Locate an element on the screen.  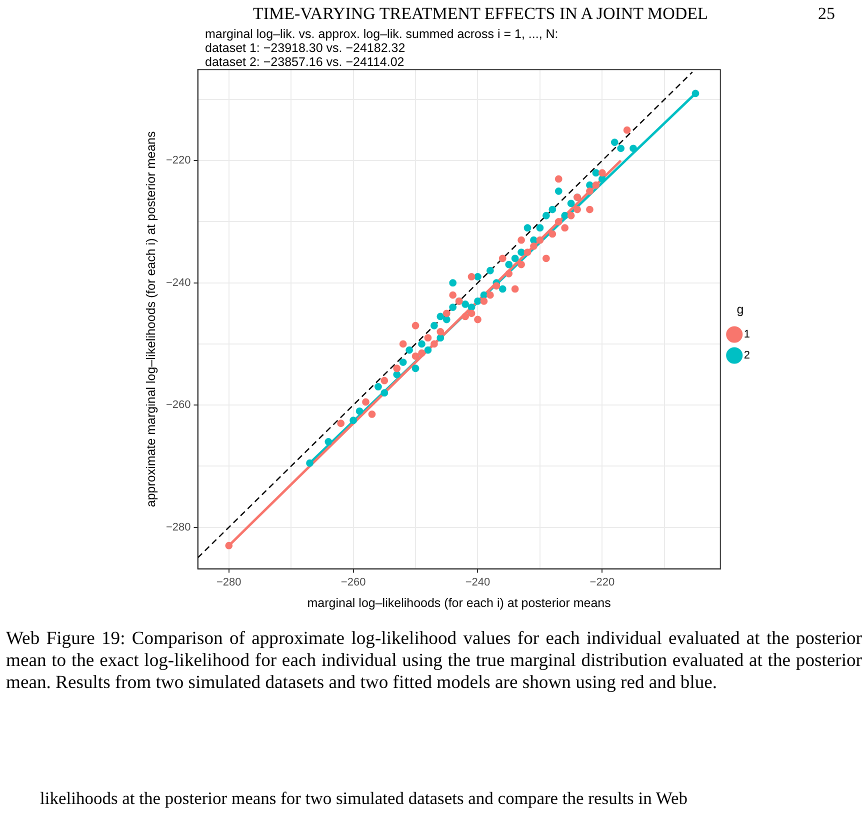
text: Web Figure 19: Comparison of approximate log-likelihood values for each individual evaluated at the posterior mean to the exact log-likelihood for each individual using the true marginal distribution evaluated at the posterior mean. Results from two simulated datasets and two fitted models are shown using red and blue. is located at coordinates (434, 661).